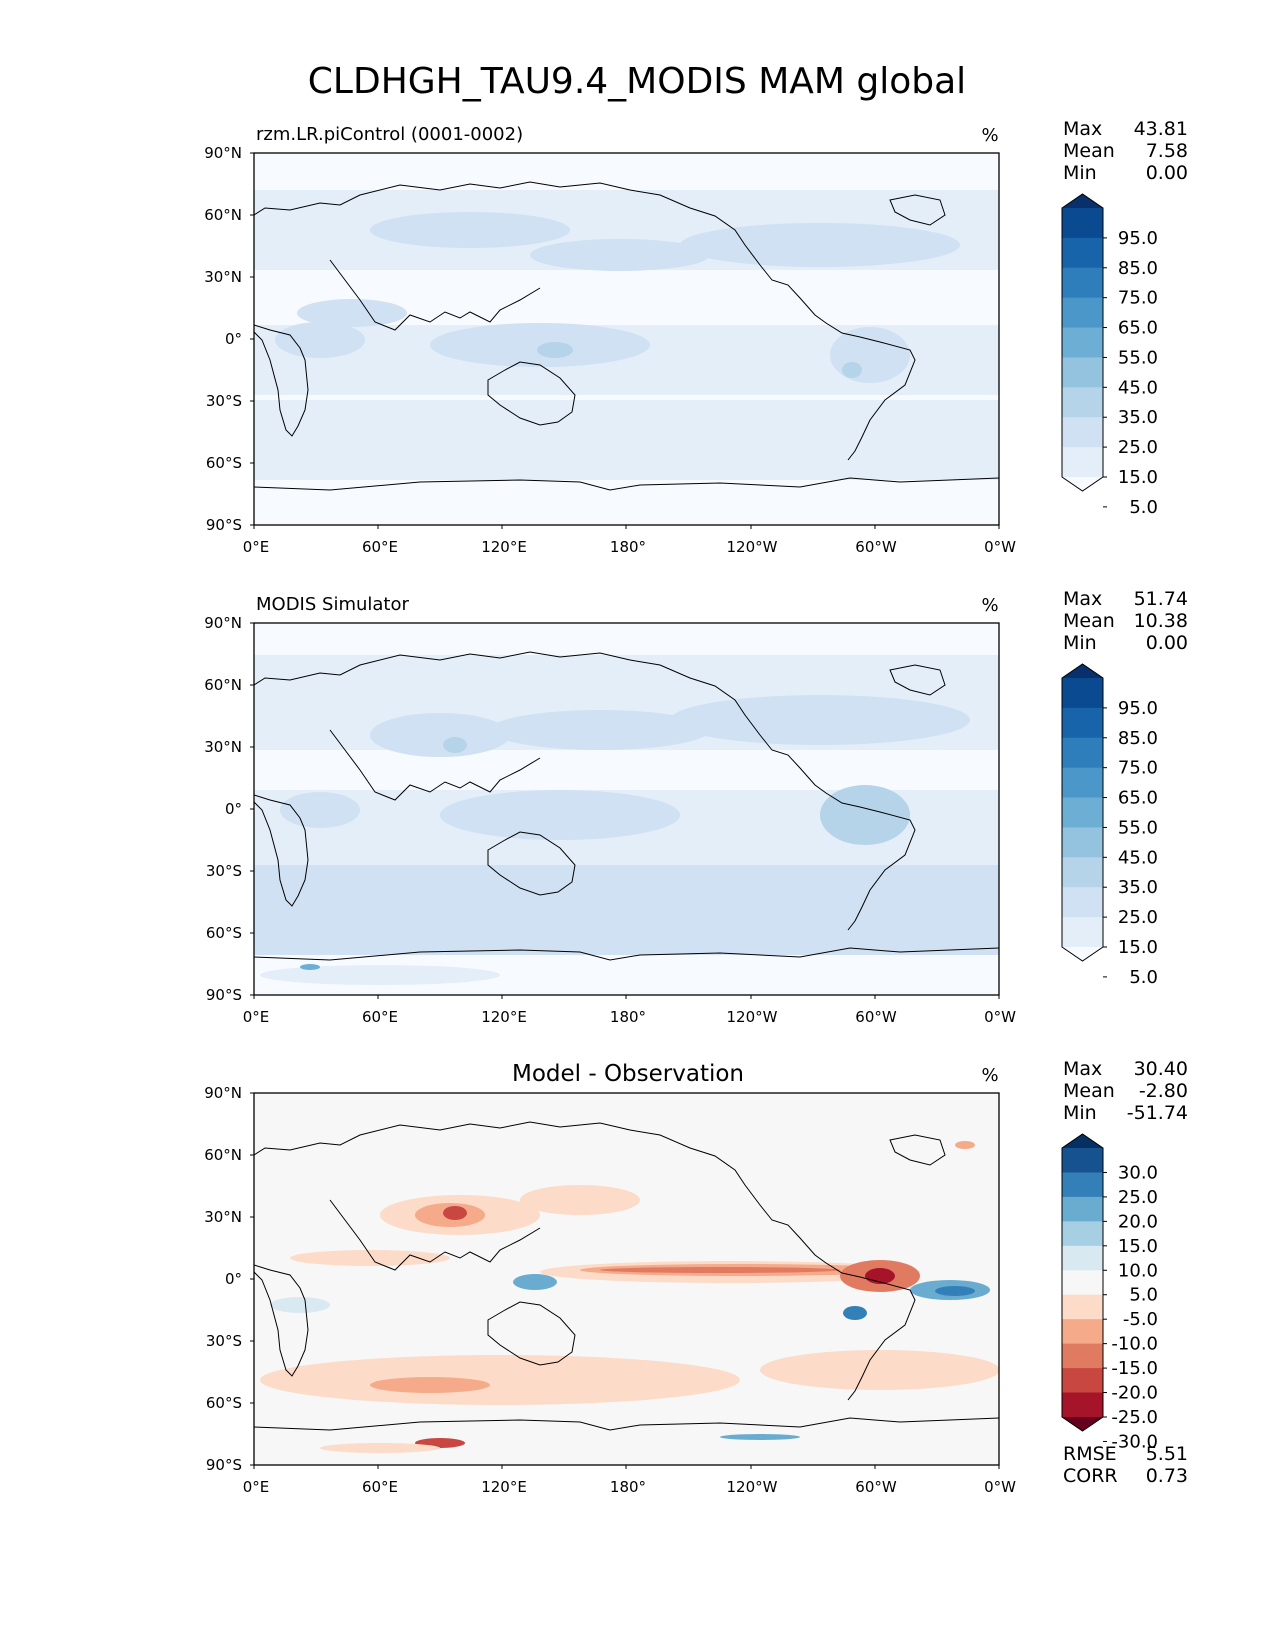 The image size is (1275, 1650). I want to click on colorbar-tick-label: 5.0, so click(1143, 507).